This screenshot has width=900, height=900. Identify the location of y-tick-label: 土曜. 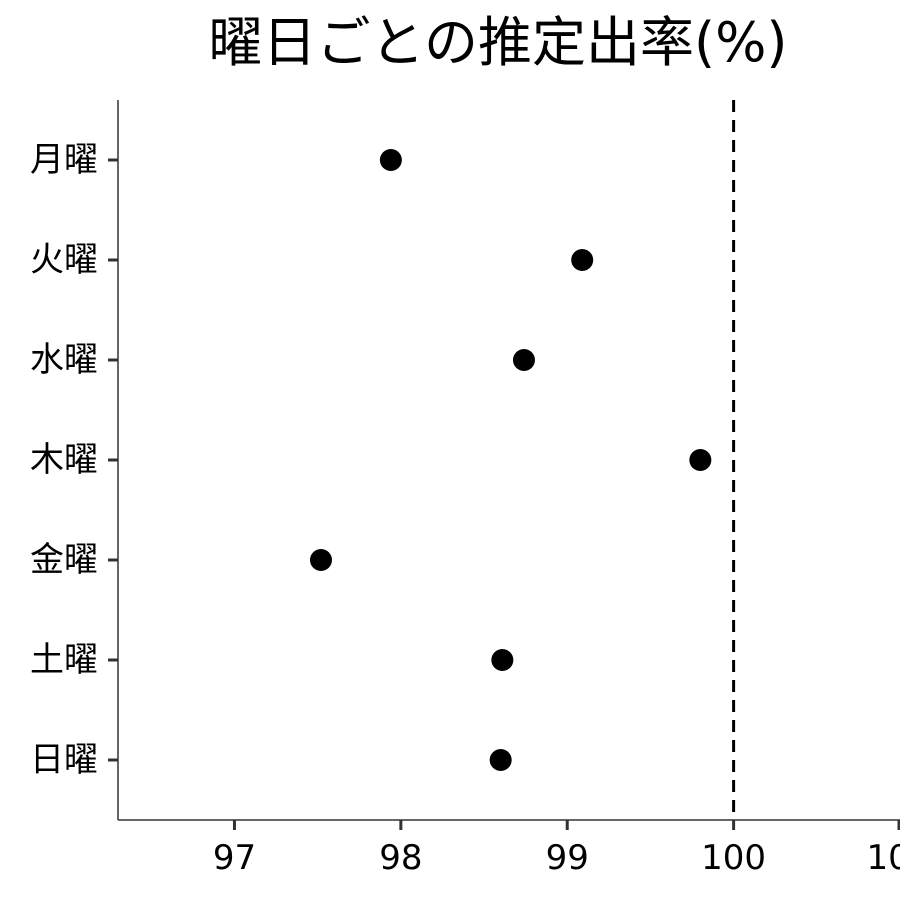
(64, 660).